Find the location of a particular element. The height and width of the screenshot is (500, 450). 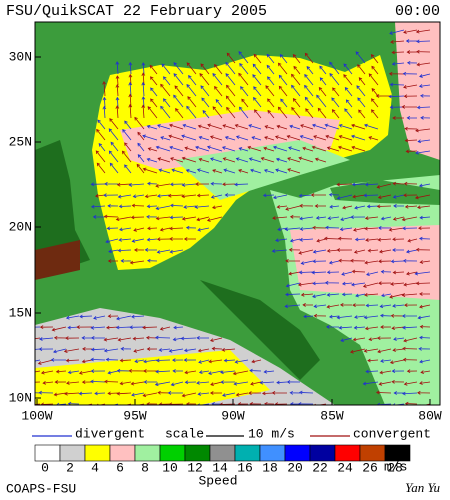

lon-label: 95W is located at coordinates (135, 415).